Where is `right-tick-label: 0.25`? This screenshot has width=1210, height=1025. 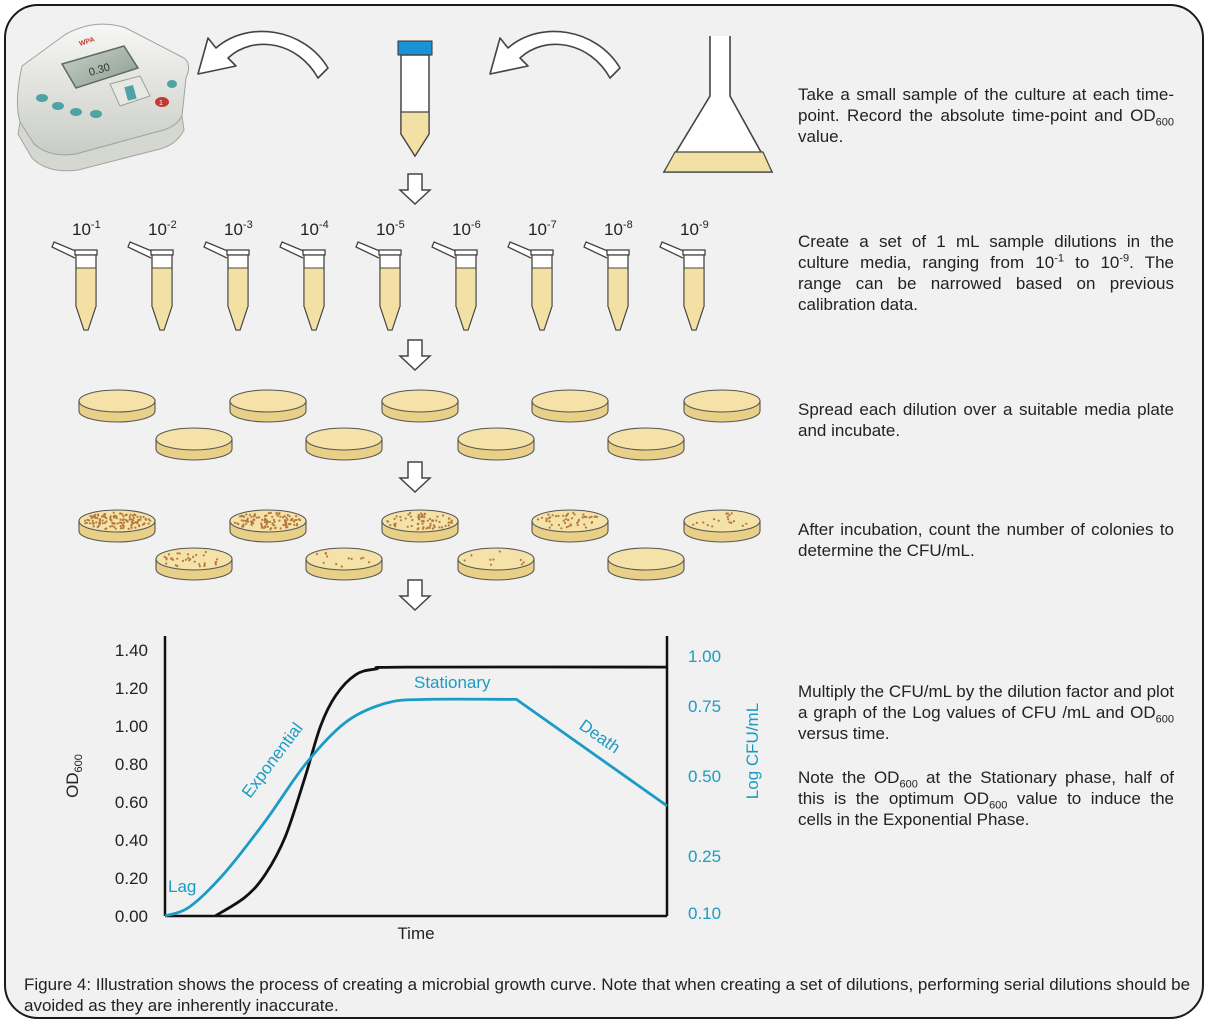
right-tick-label: 0.25 is located at coordinates (704, 856).